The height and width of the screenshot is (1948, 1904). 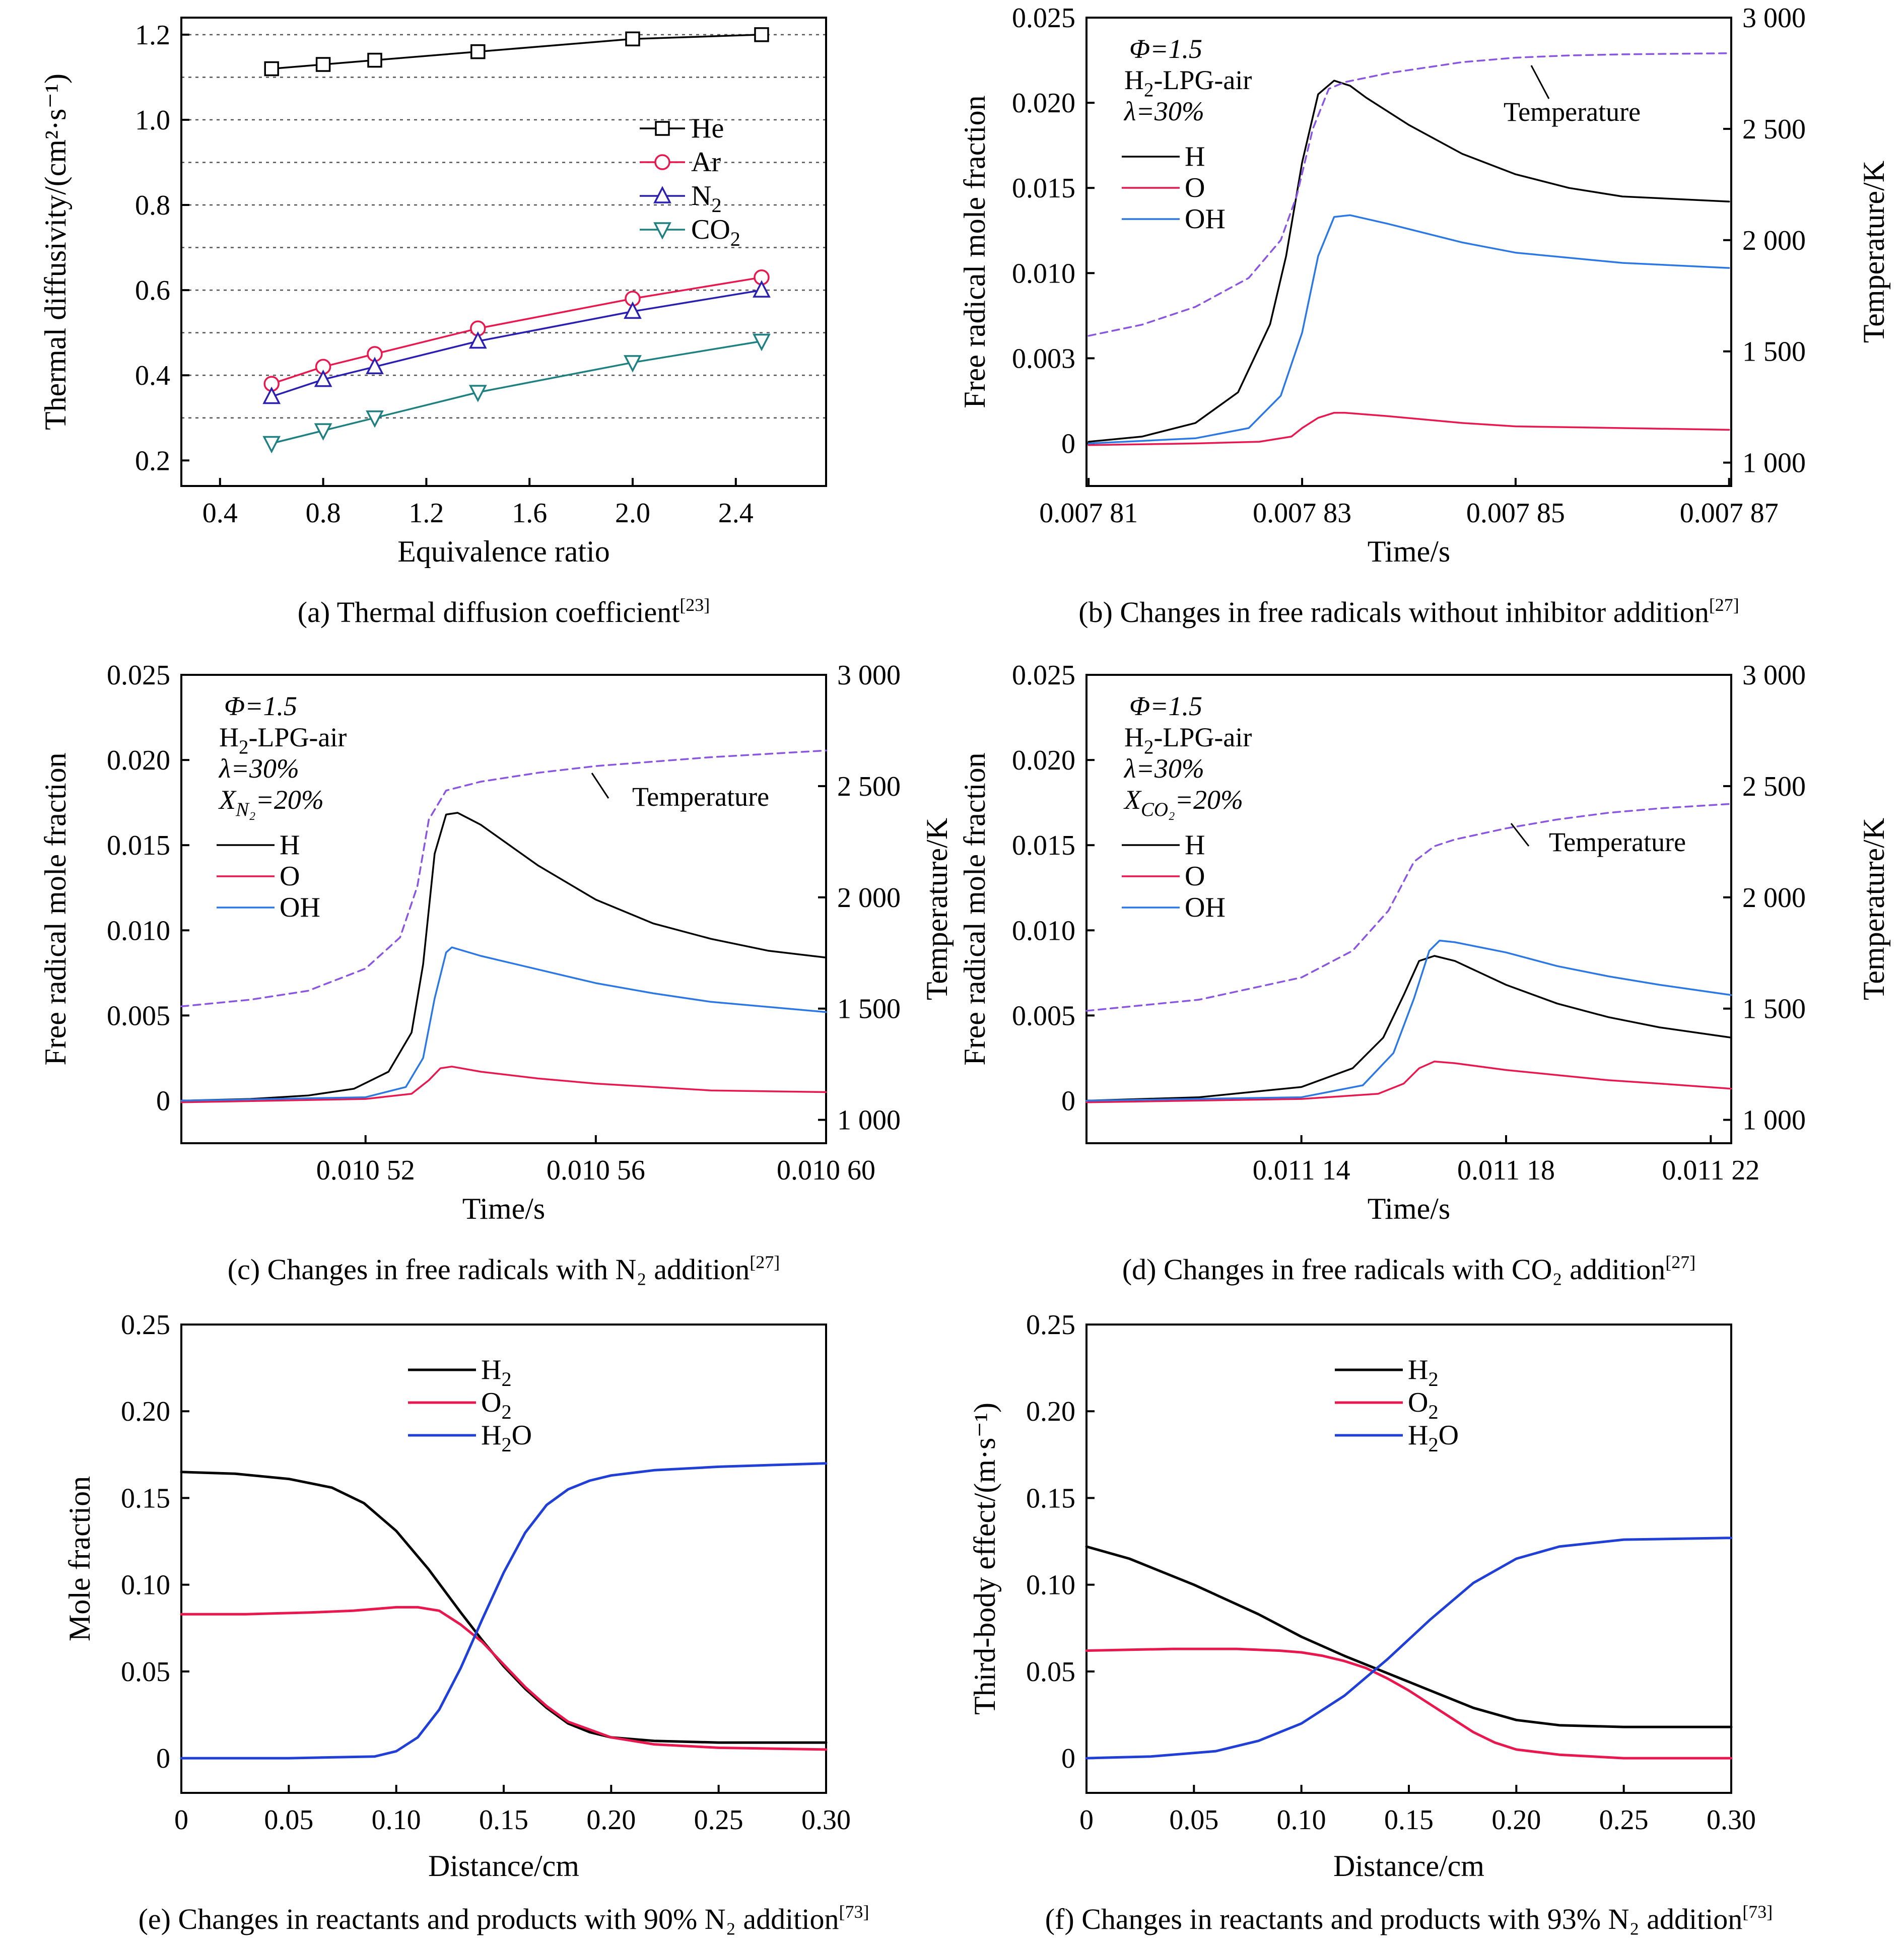 What do you see at coordinates (1423, 1405) in the screenshot?
I see `legend-label: O2​` at bounding box center [1423, 1405].